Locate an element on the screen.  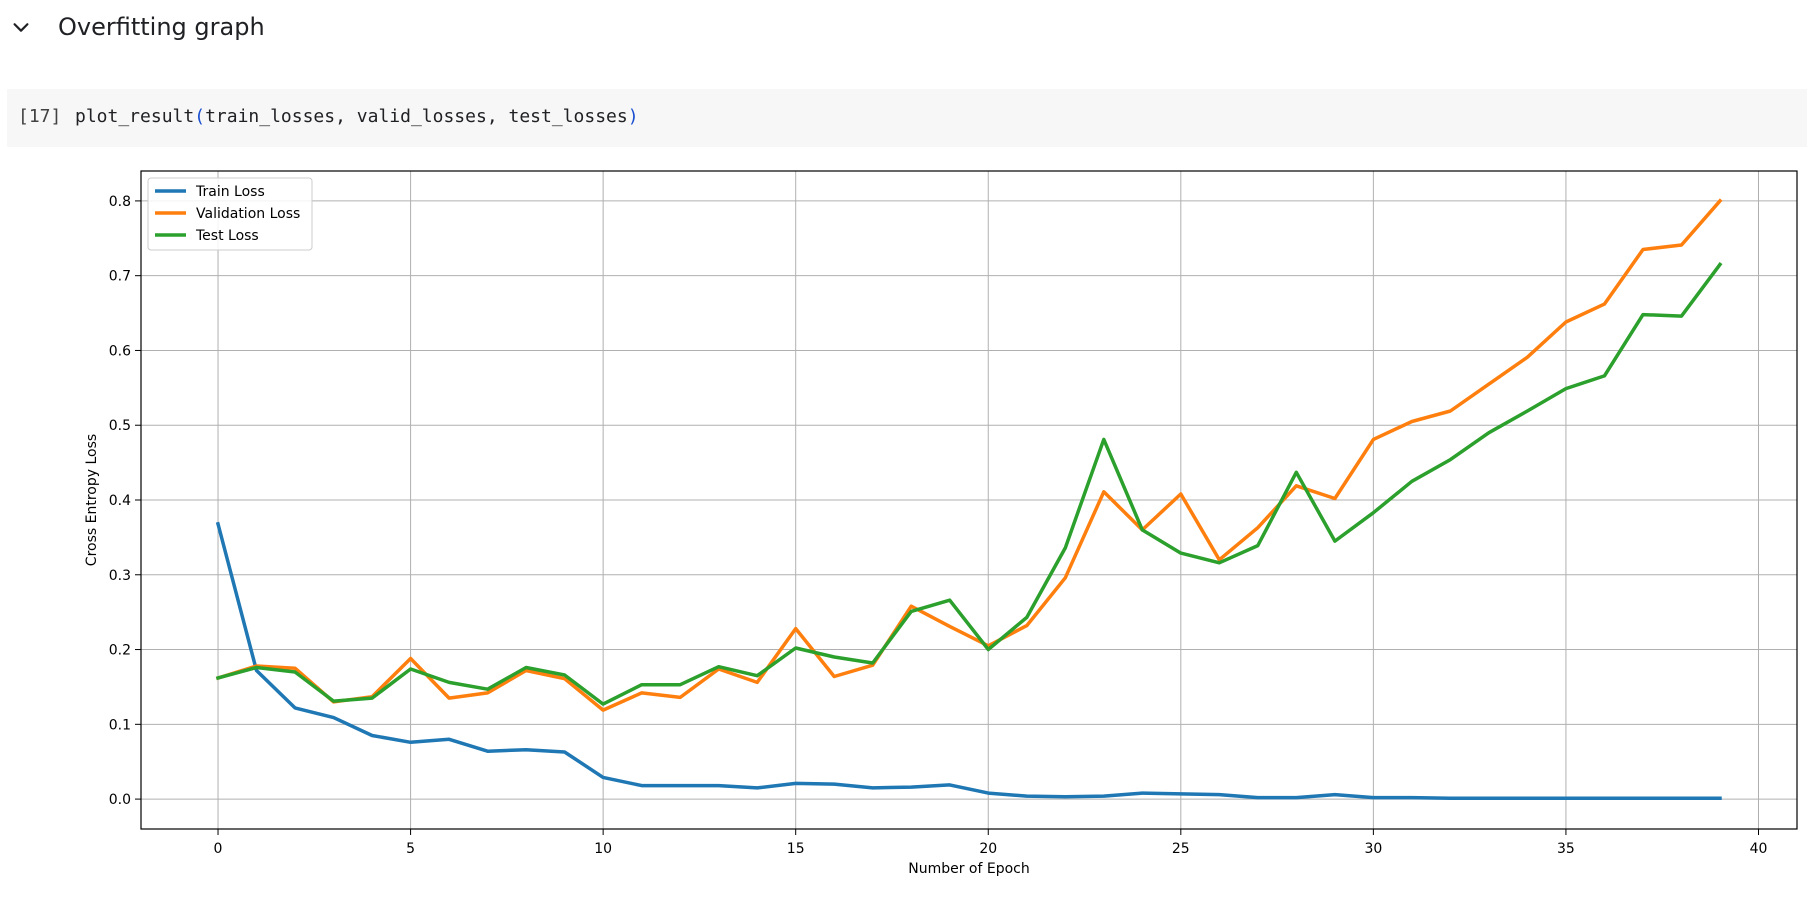
legend-label-0: Train Loss is located at coordinates (230, 192).